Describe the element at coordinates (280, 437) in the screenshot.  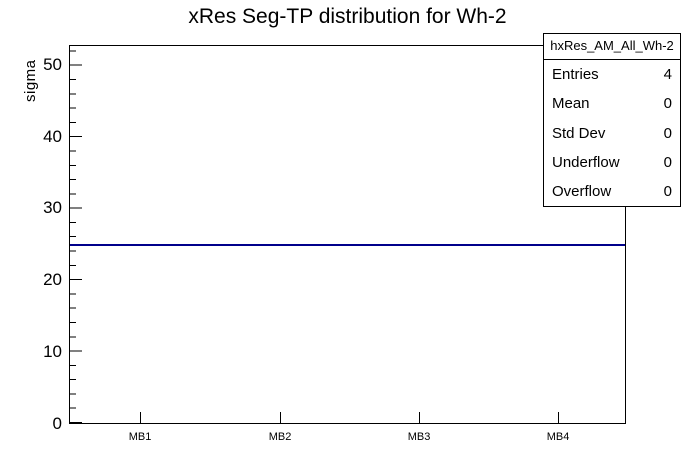
I see `x-tick-label-mb2: MB2` at that location.